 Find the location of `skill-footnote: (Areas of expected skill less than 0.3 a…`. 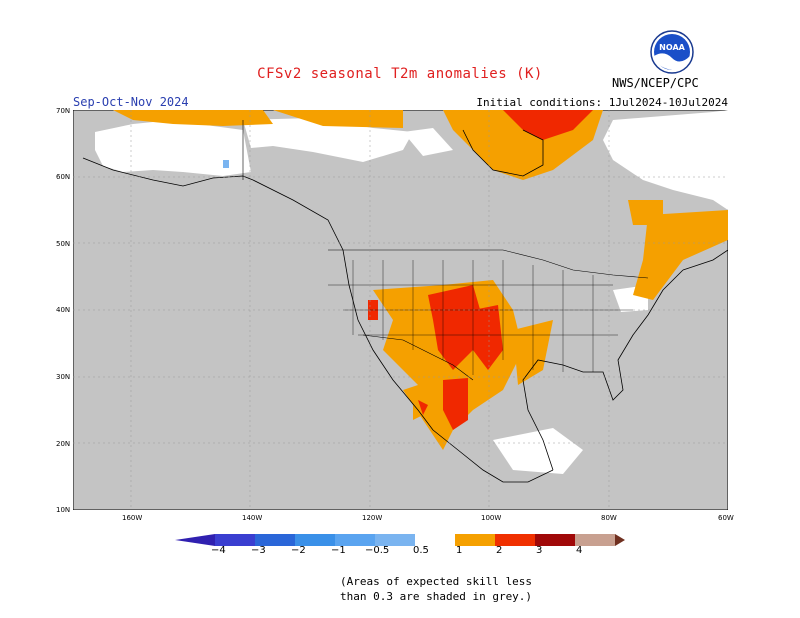

skill-footnote: (Areas of expected skill less than 0.3 a… is located at coordinates (450, 589).